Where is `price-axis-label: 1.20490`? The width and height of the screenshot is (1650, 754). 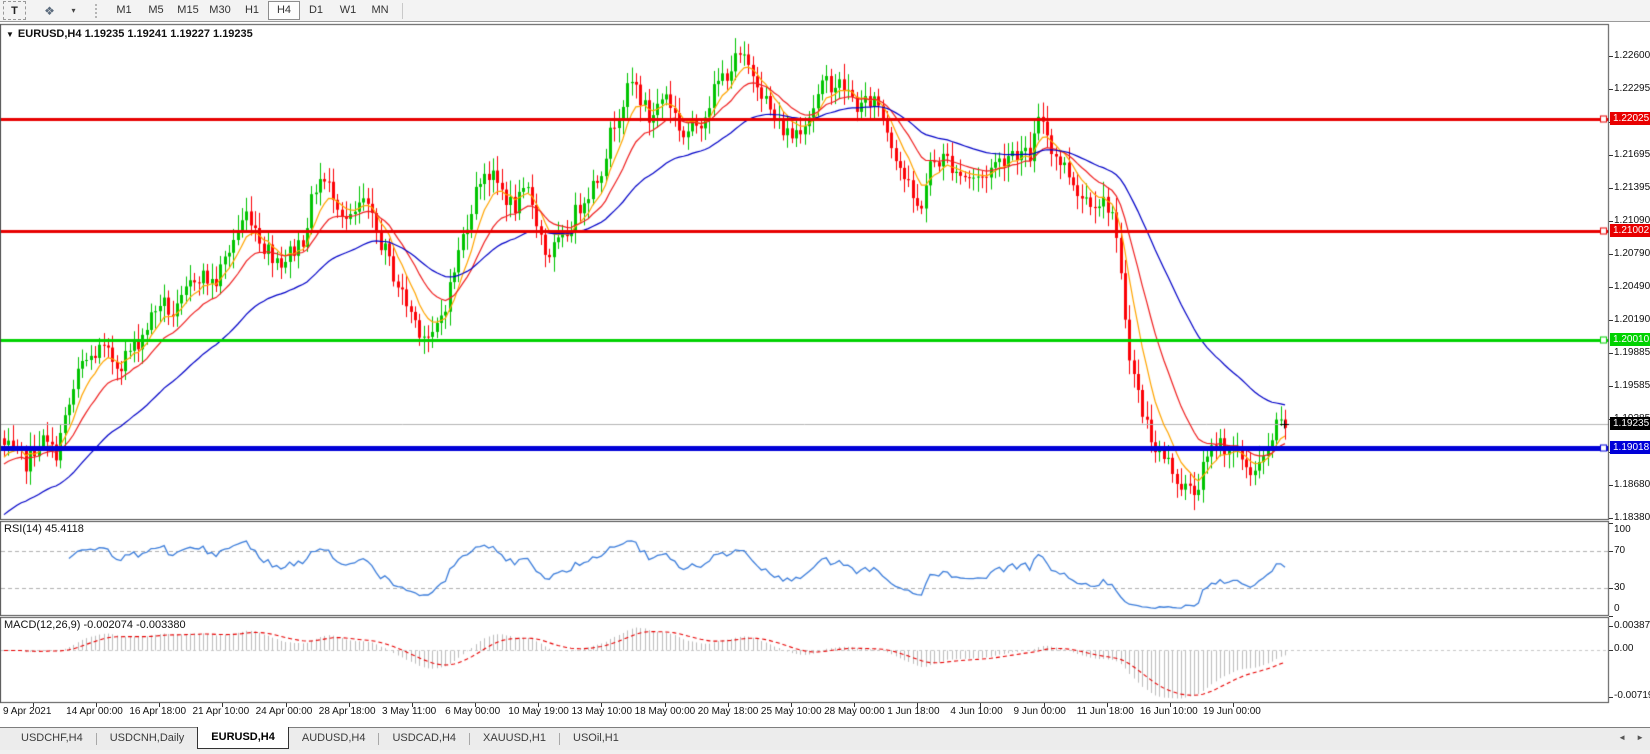 price-axis-label: 1.20490 is located at coordinates (1632, 286).